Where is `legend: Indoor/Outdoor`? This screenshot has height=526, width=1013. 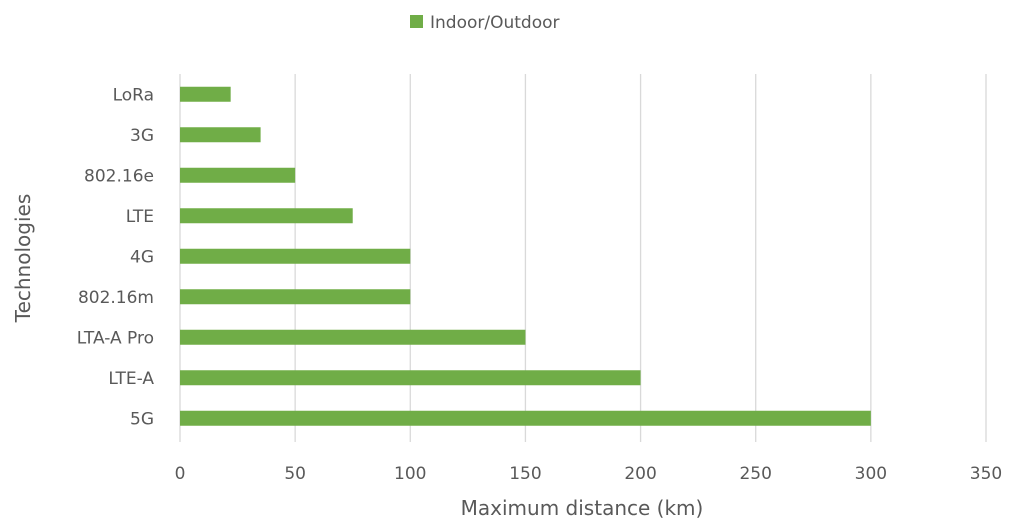 legend: Indoor/Outdoor is located at coordinates (485, 23).